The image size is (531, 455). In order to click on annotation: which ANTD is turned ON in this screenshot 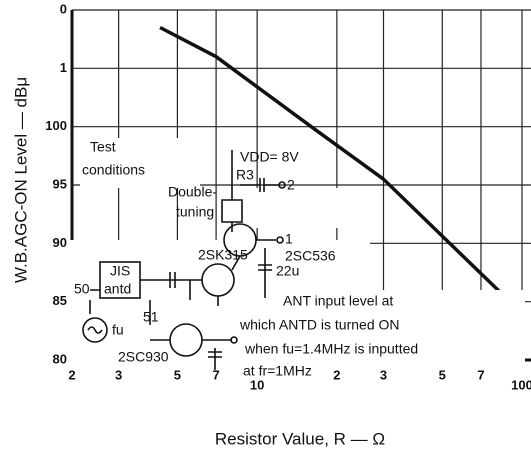, I will do `click(319, 325)`.